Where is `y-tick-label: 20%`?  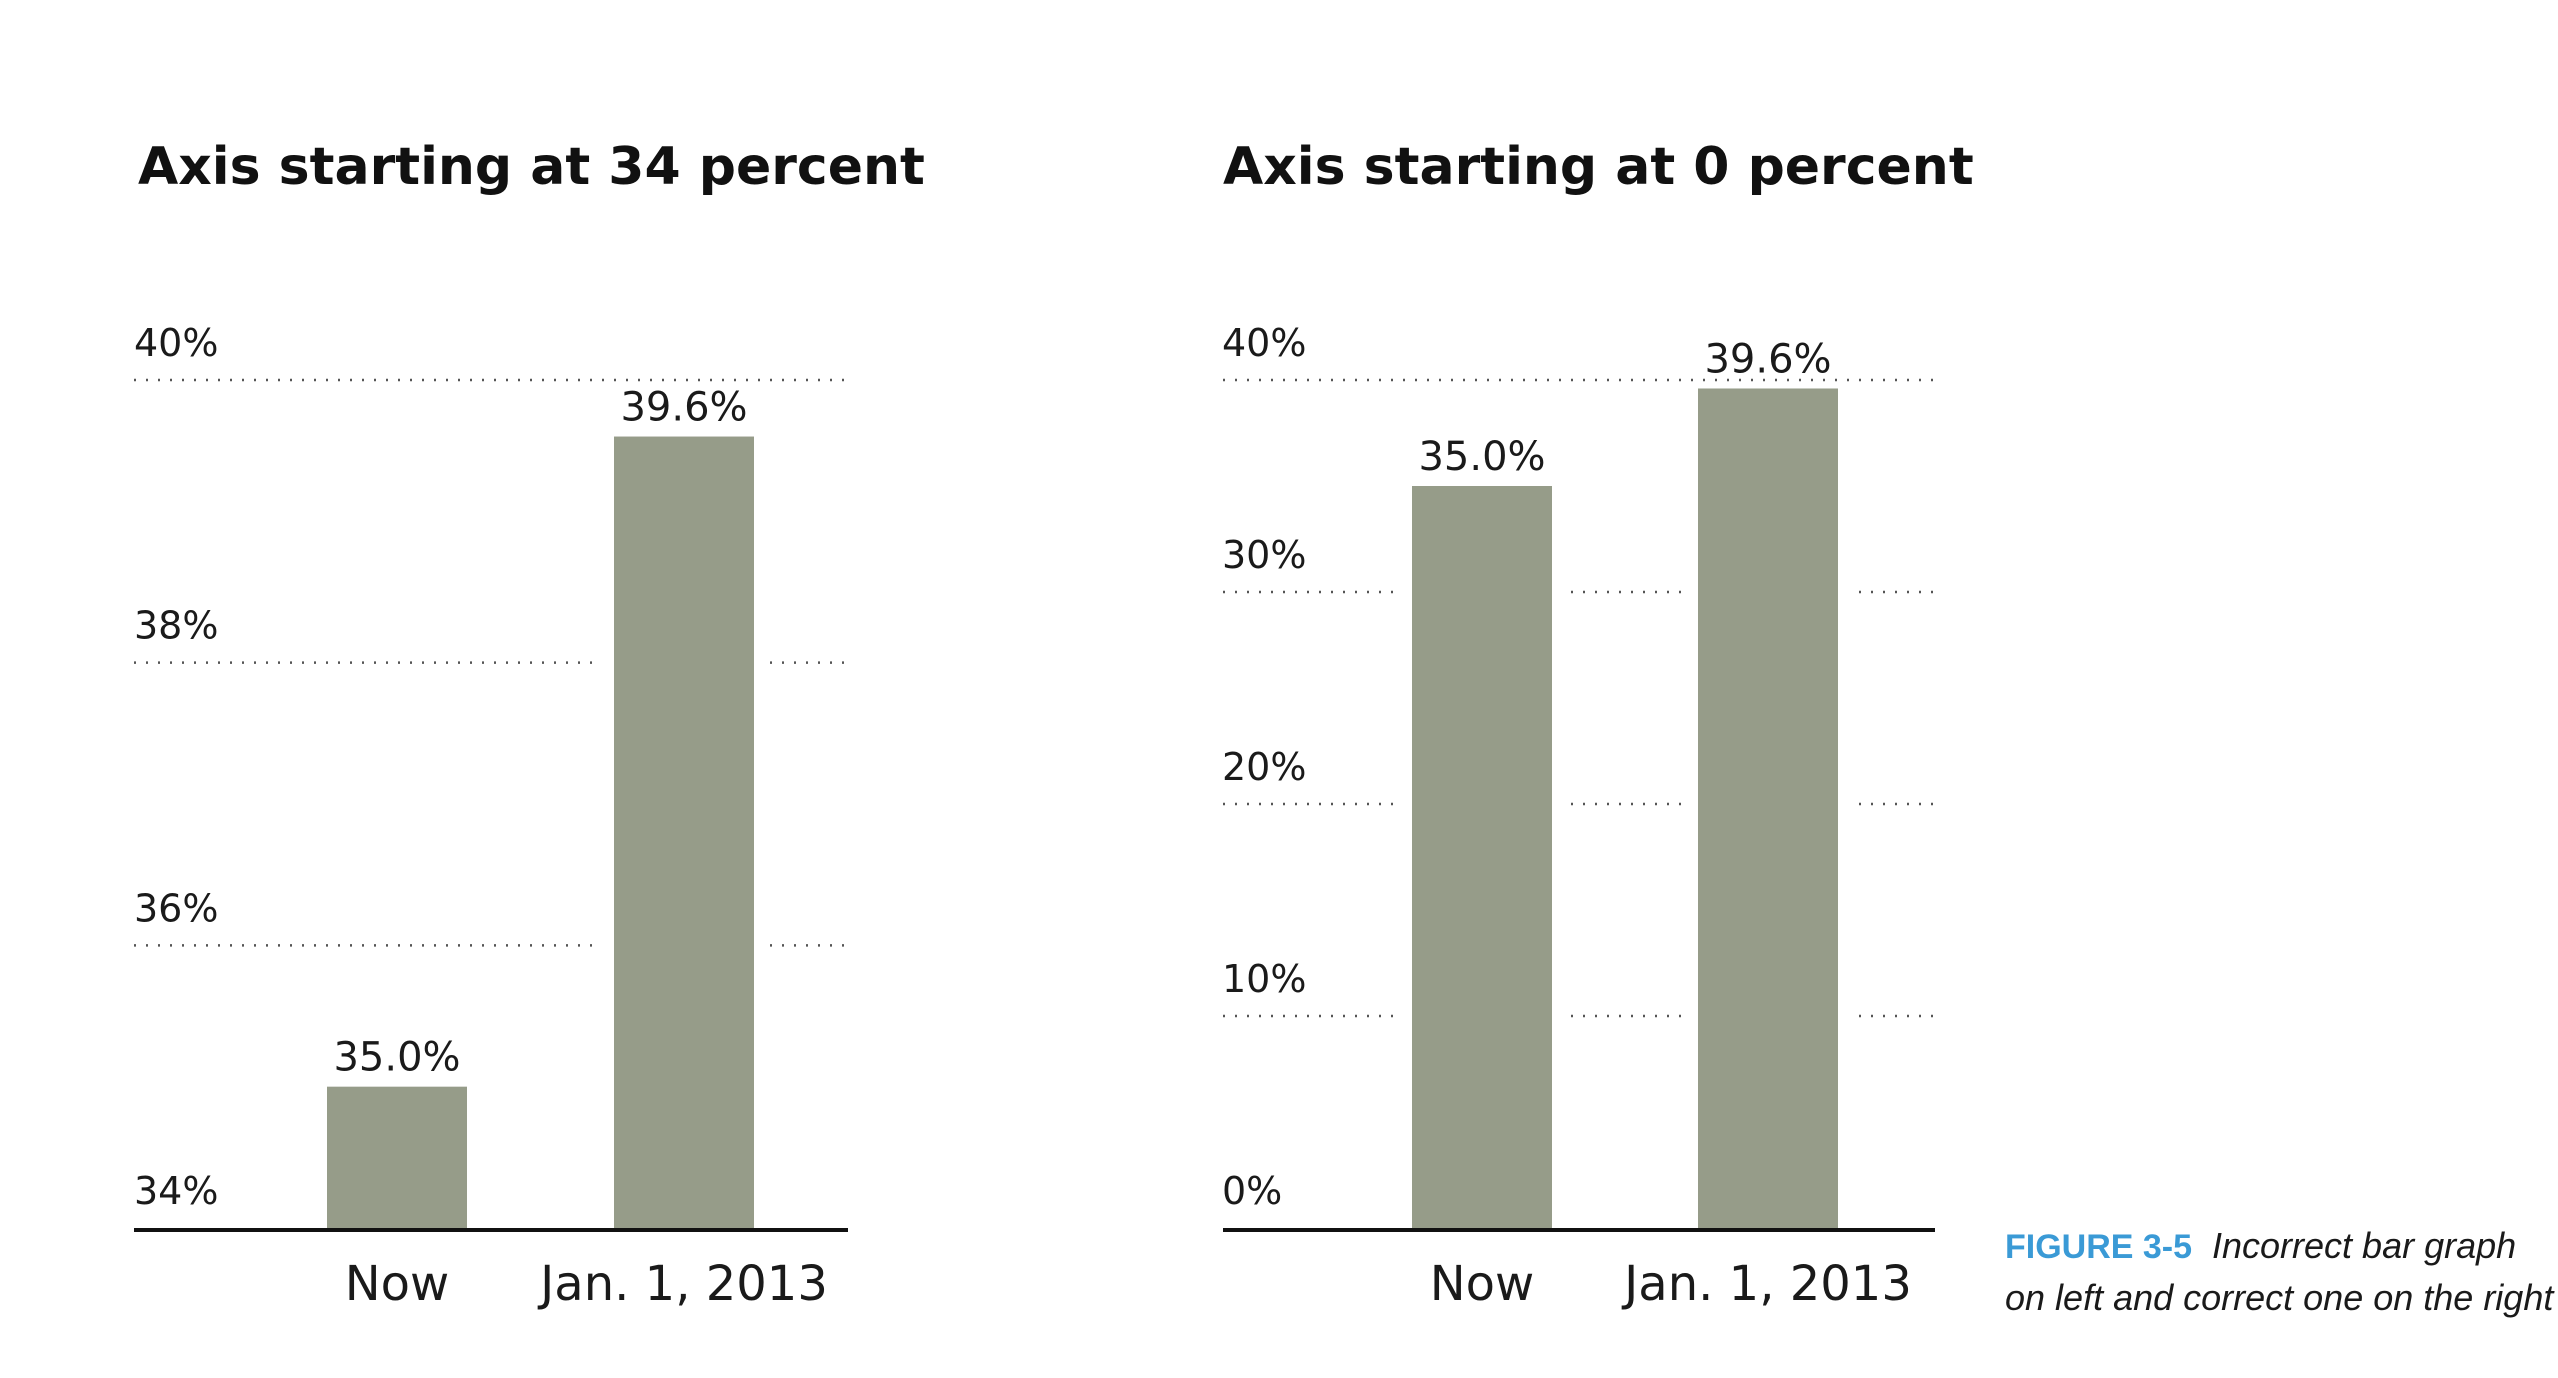 y-tick-label: 20% is located at coordinates (1264, 767).